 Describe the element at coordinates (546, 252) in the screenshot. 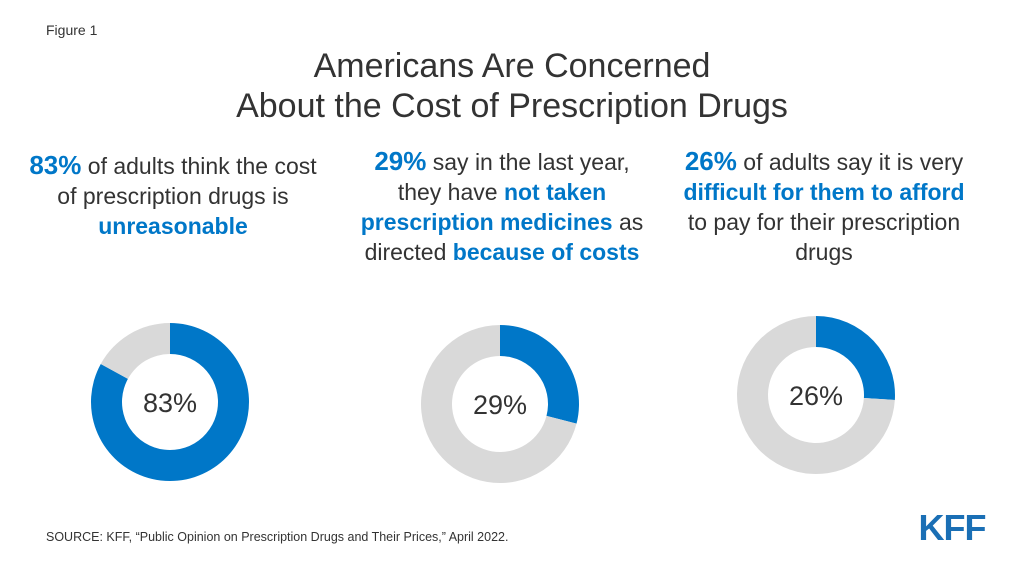

I see `stat-highlight: because of costs` at that location.